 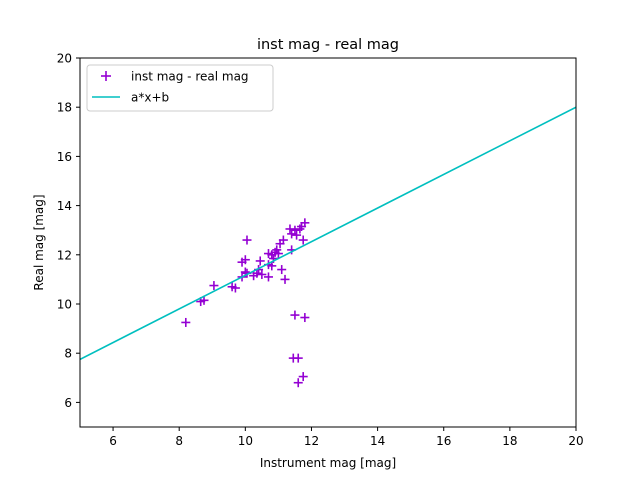 I want to click on x-axis-label: Instrument mag [mag], so click(x=328, y=463).